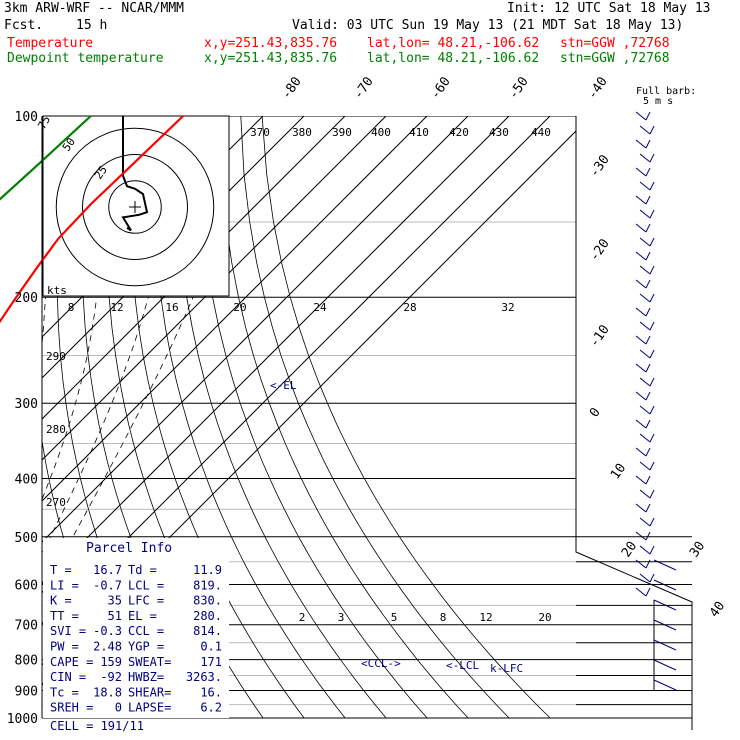 The image size is (740, 740). I want to click on dry-adiabat-label-270: 270, so click(56, 502).